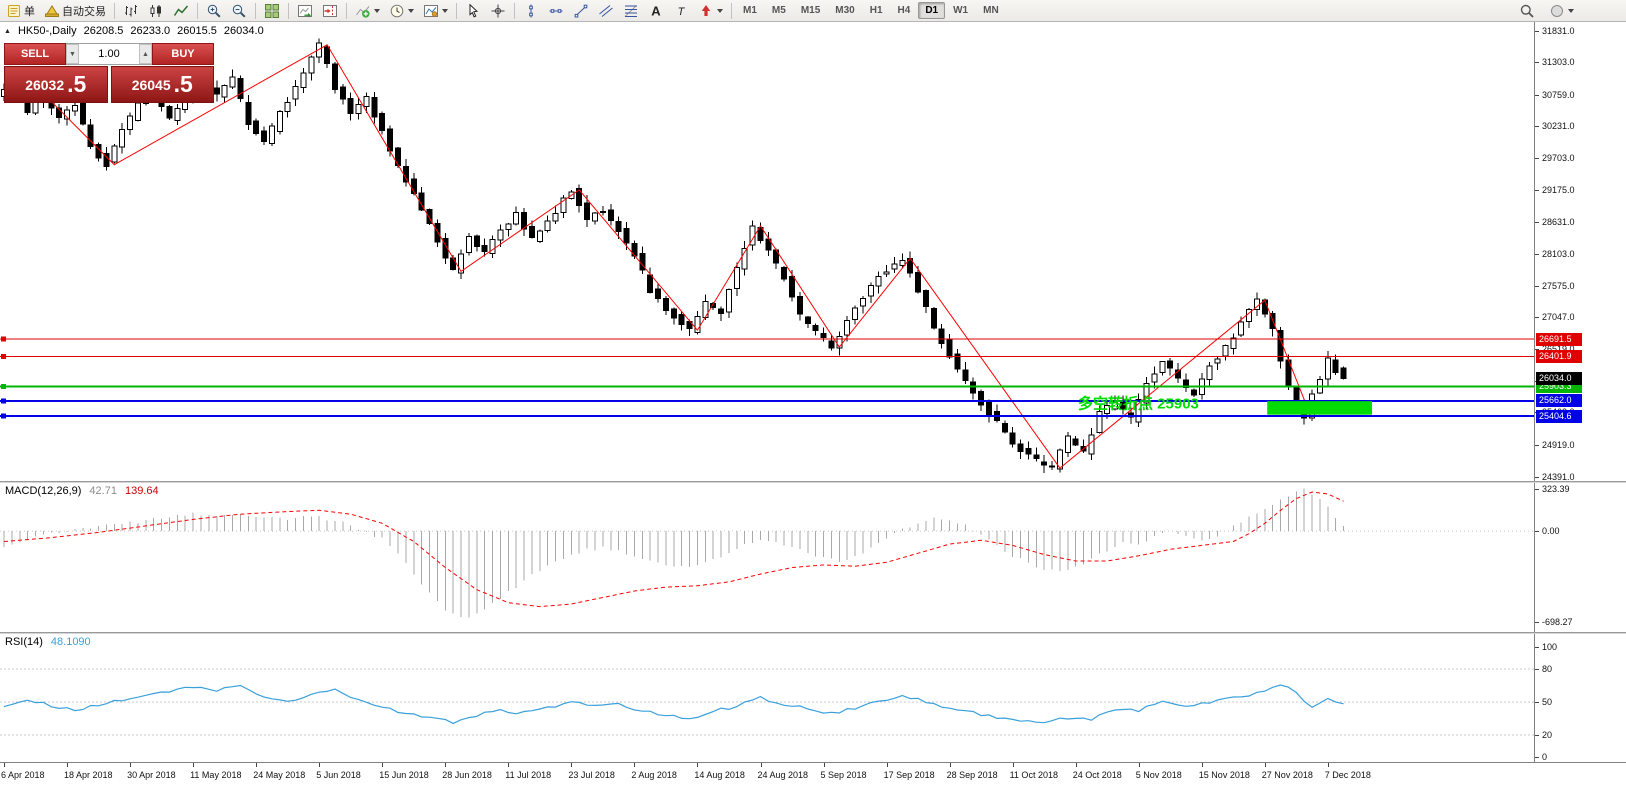  I want to click on arrows-shapes-button, so click(710, 11).